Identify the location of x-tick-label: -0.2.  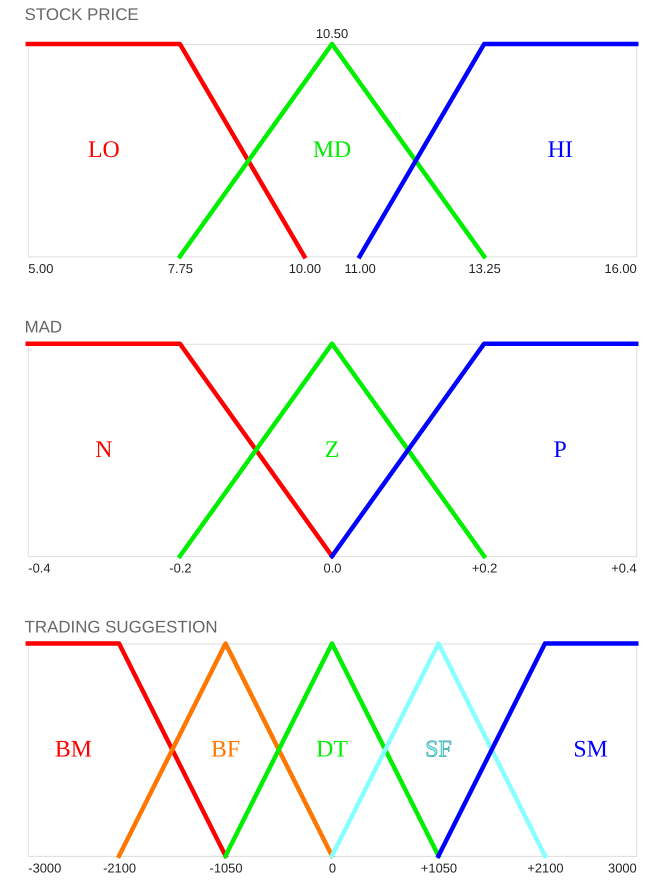
(180, 568).